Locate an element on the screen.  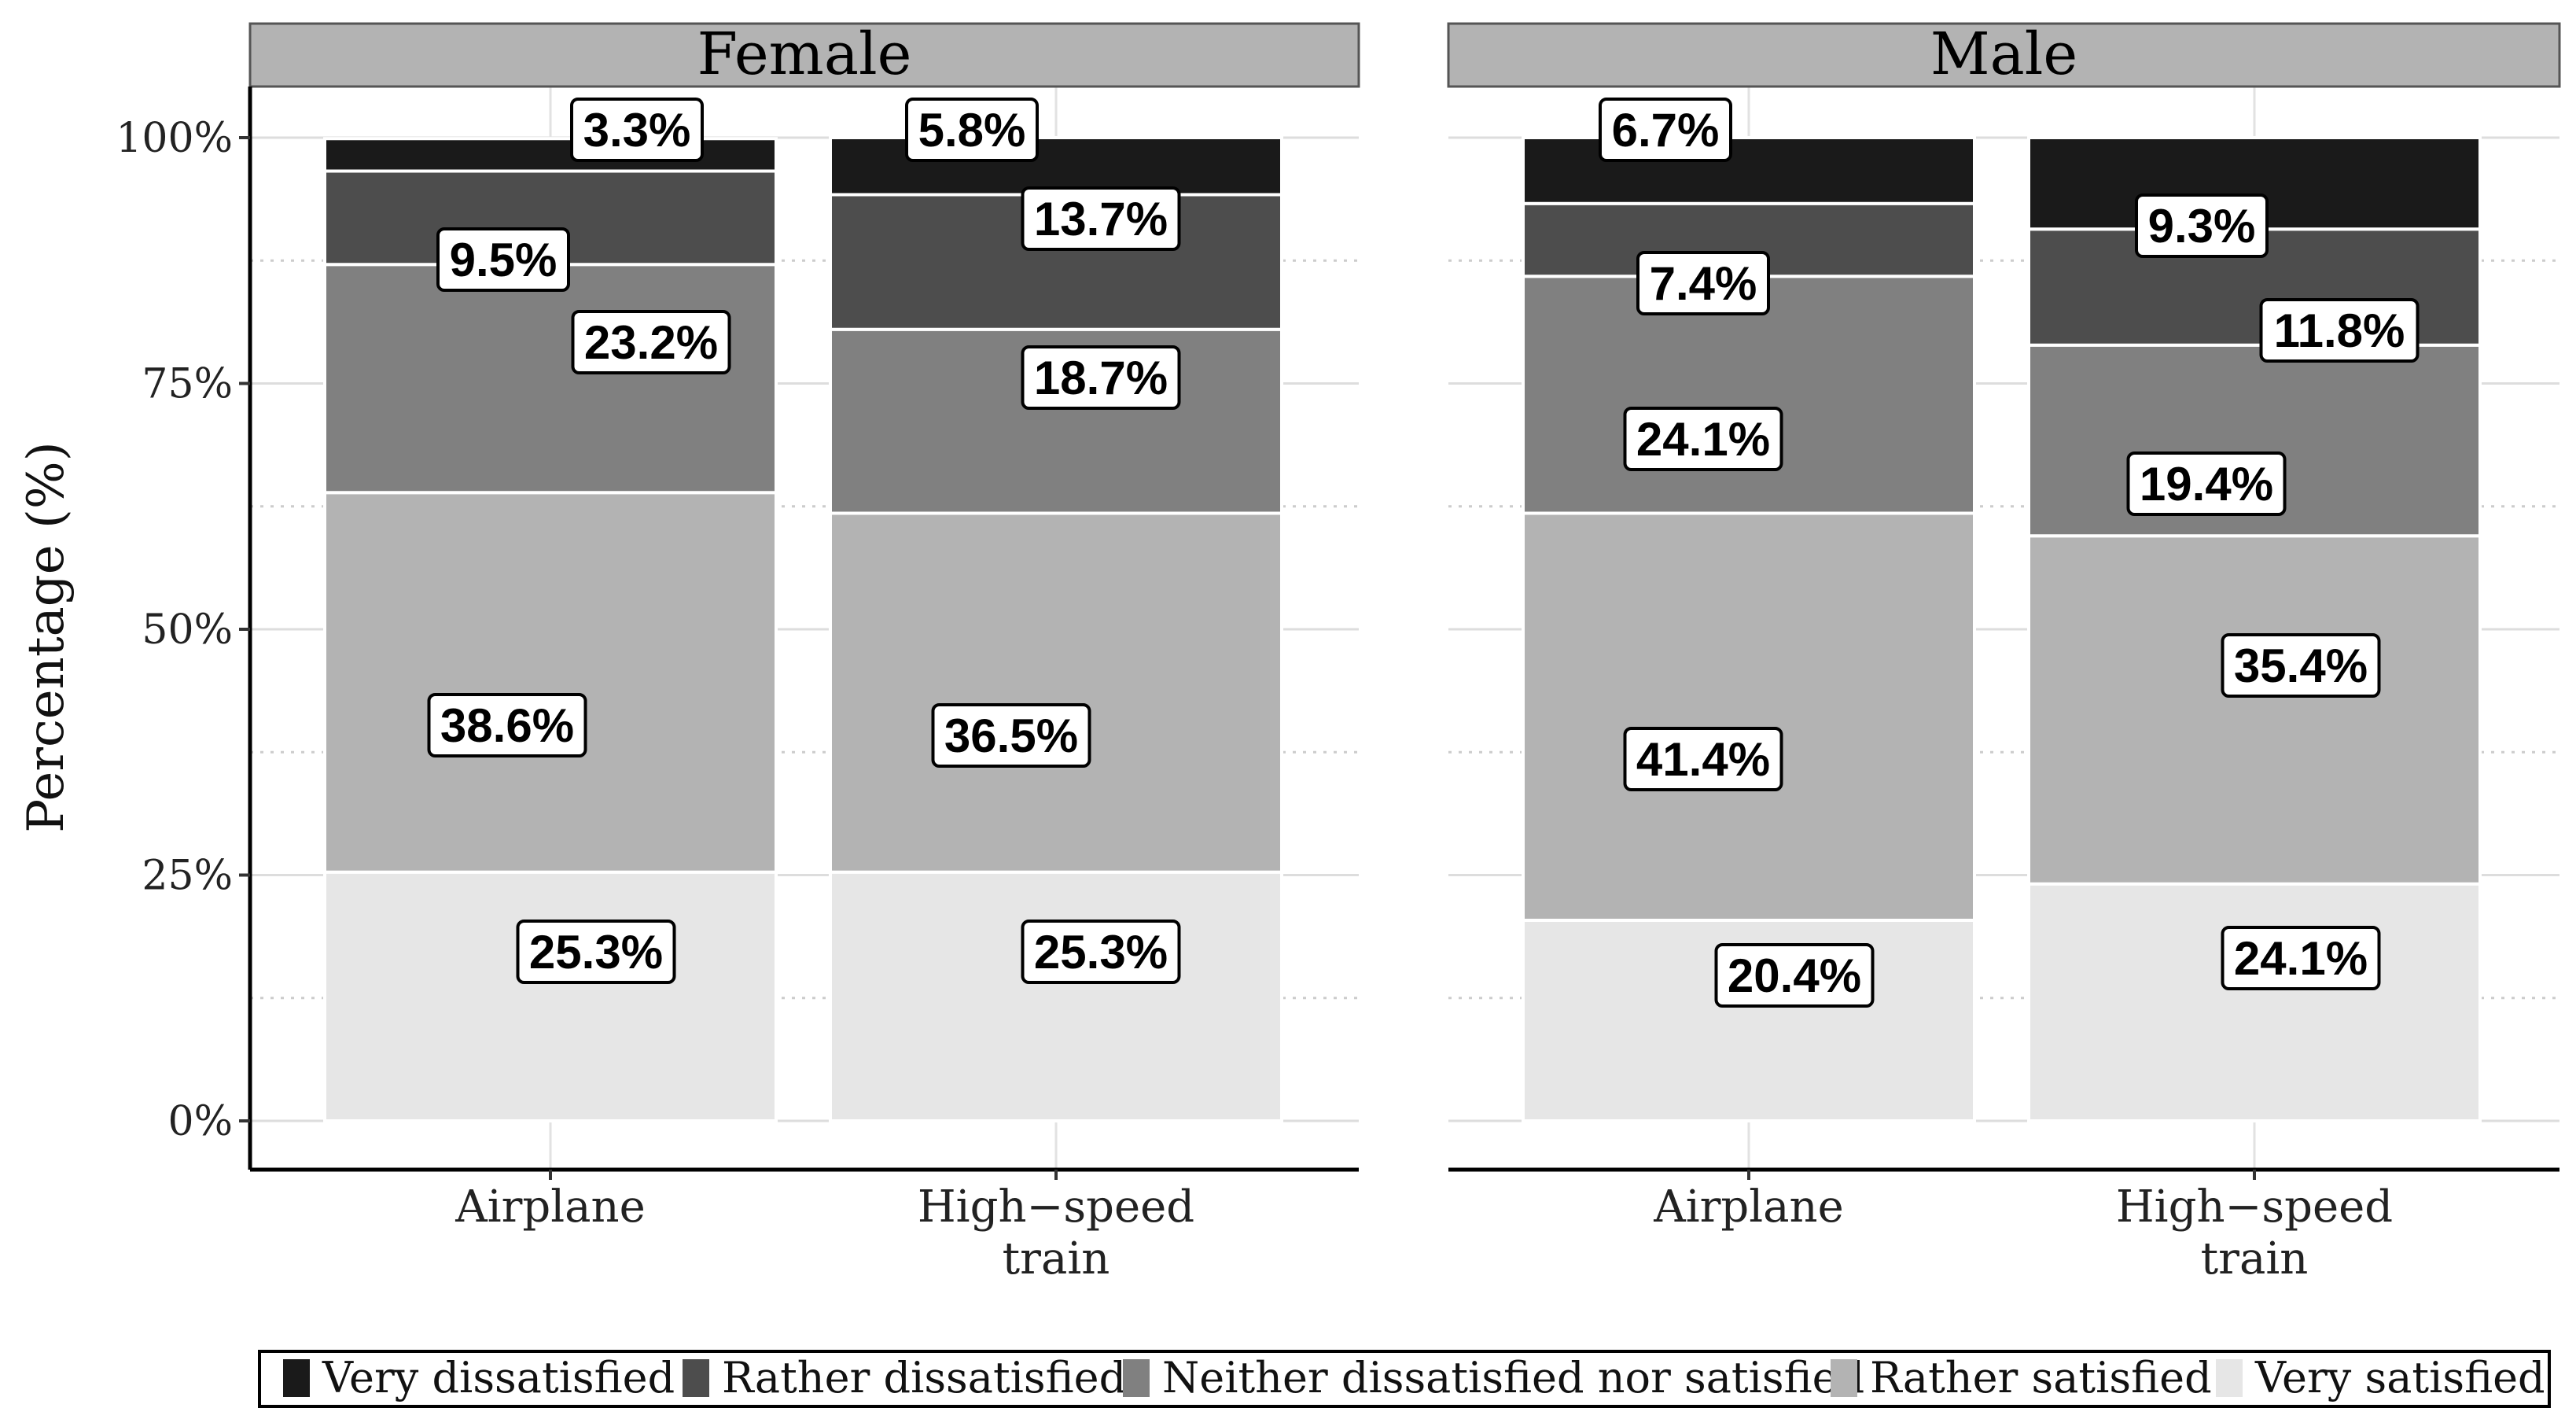
data-label-text: 6.7% is located at coordinates (1666, 130).